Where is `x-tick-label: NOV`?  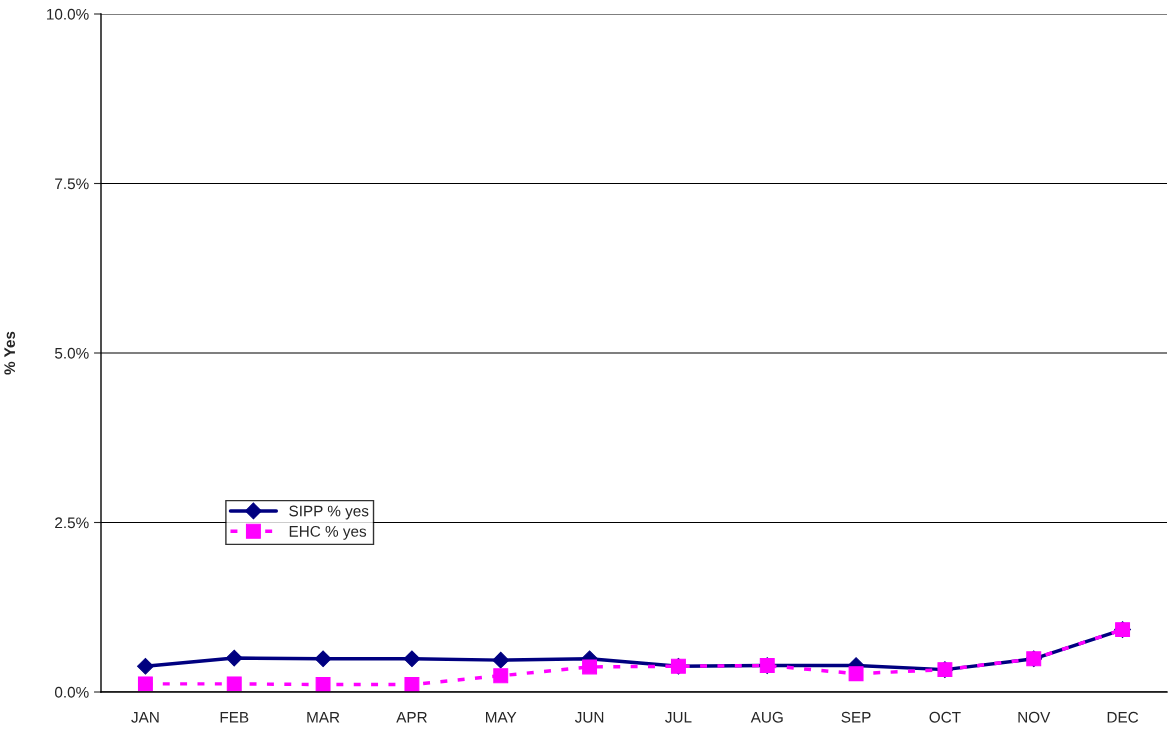 x-tick-label: NOV is located at coordinates (1034, 717).